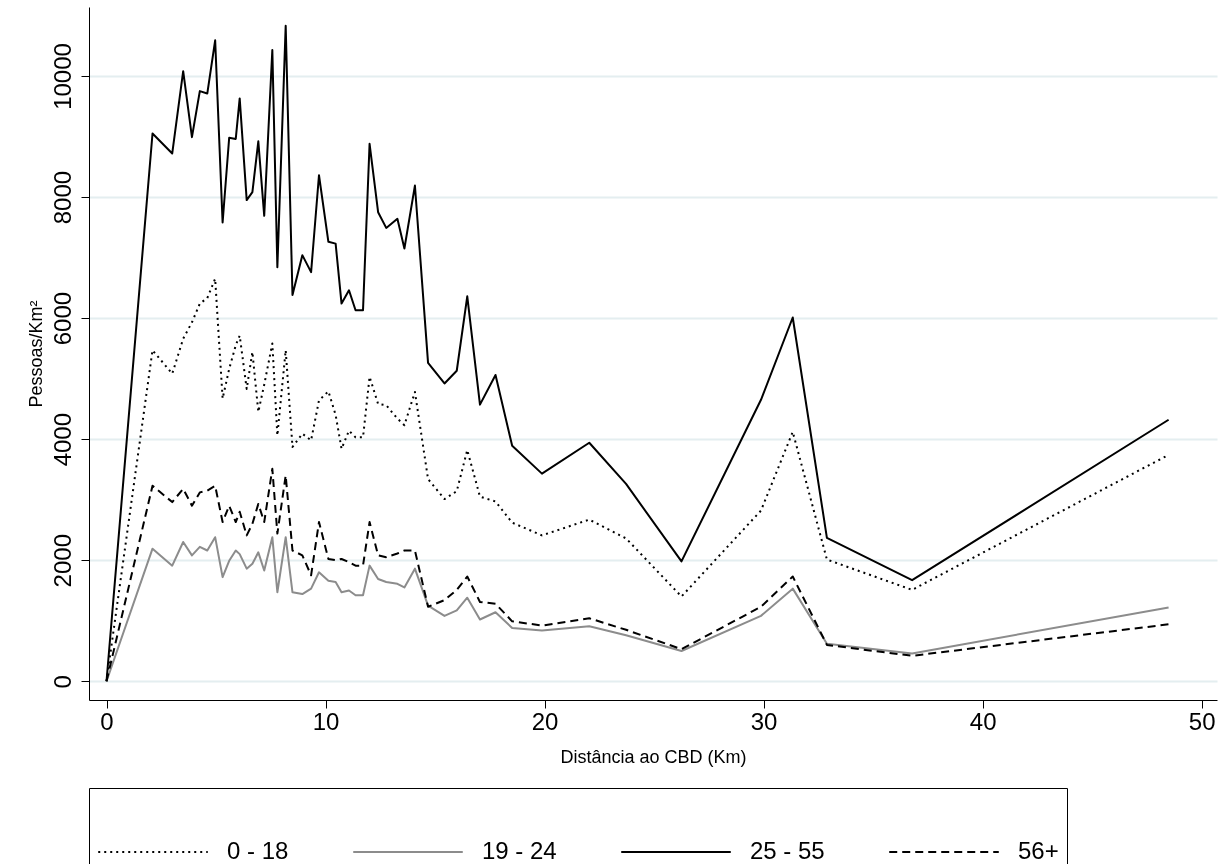 The width and height of the screenshot is (1229, 864). What do you see at coordinates (62, 318) in the screenshot?
I see `y-tick-label: 6000` at bounding box center [62, 318].